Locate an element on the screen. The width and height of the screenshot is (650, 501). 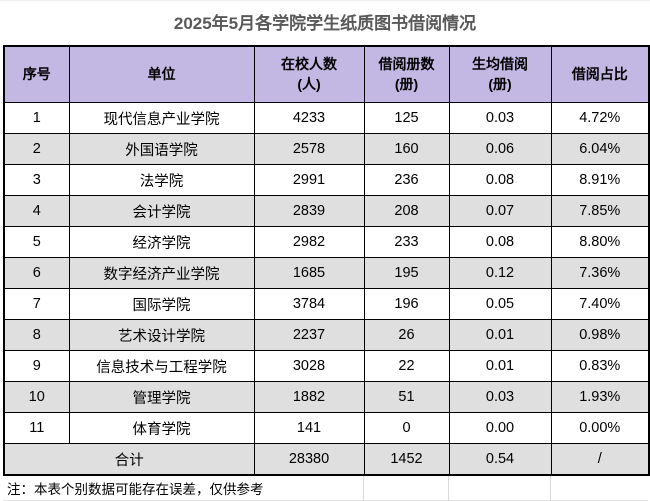
cell-unit: 外国语学院 is located at coordinates (161, 149).